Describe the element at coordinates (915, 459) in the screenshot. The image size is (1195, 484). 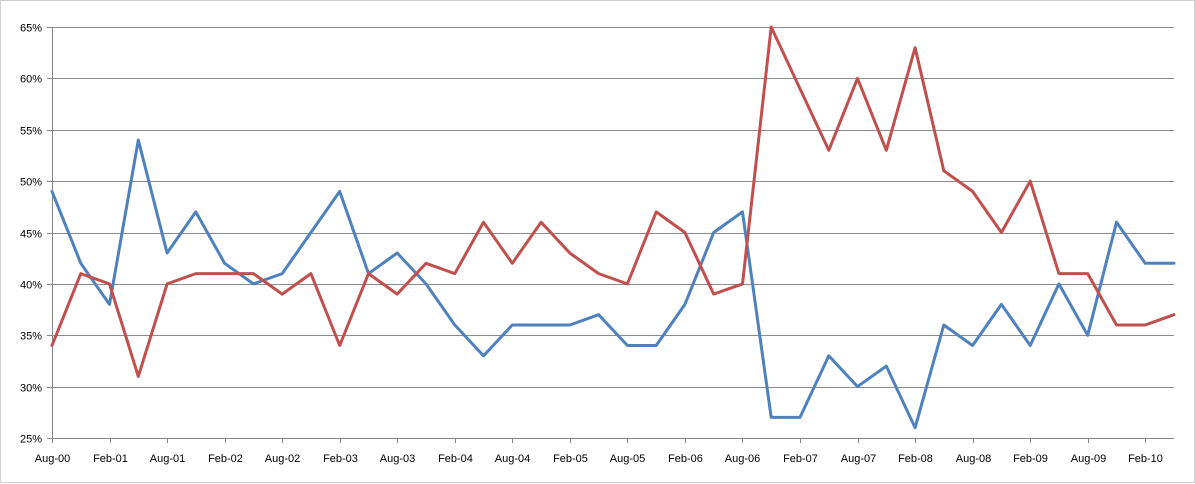
I see `x-tick-label: Feb-08` at that location.